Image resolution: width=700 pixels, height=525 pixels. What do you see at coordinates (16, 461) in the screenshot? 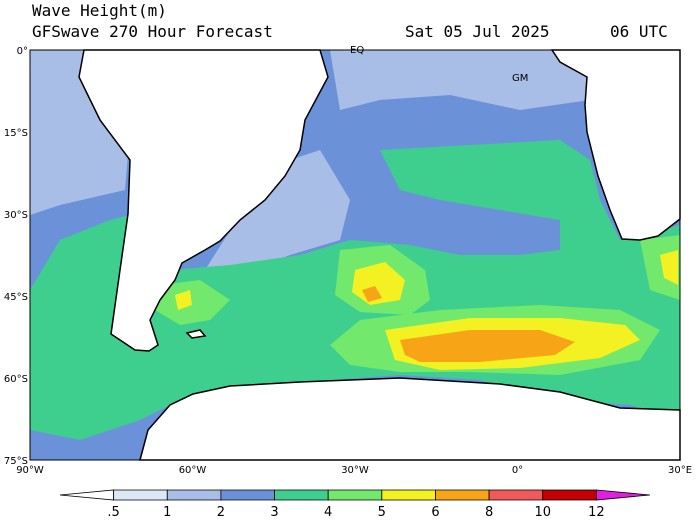
I see `lat-label: 75°S` at bounding box center [16, 461].